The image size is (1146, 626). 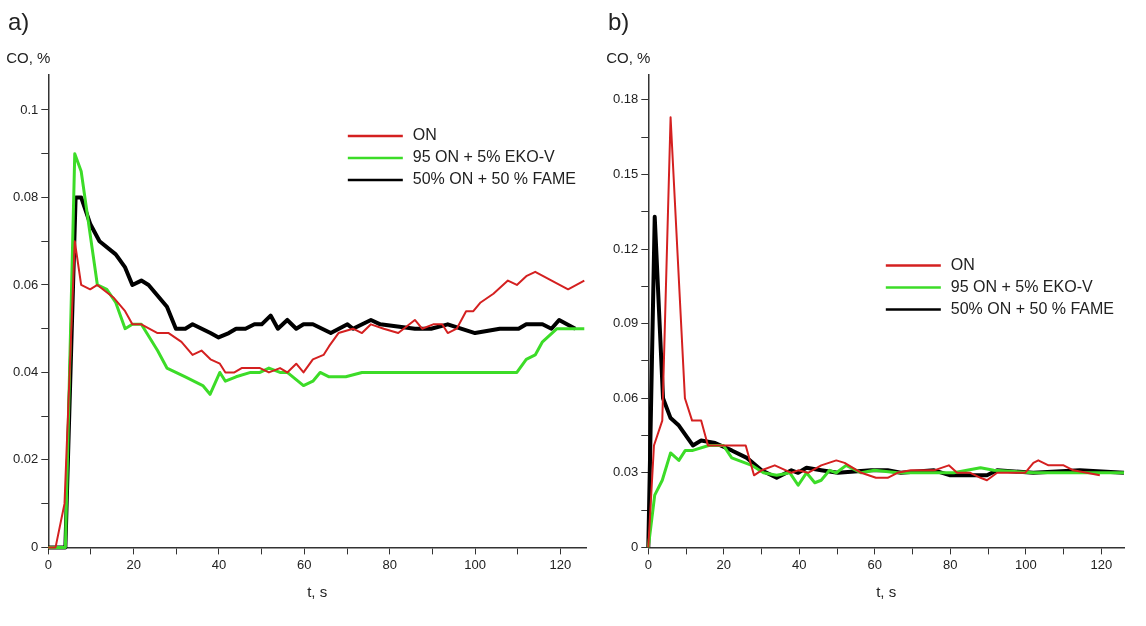 What do you see at coordinates (625, 174) in the screenshot?
I see `y-tick-label: 0.15` at bounding box center [625, 174].